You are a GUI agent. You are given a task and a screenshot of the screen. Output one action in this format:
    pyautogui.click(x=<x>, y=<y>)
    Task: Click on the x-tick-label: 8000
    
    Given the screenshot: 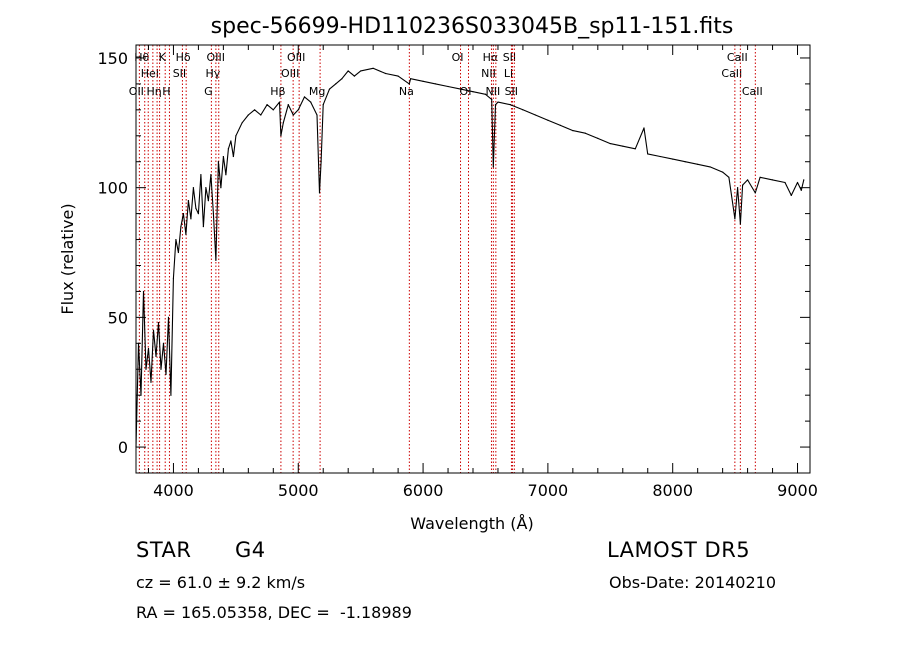 What is the action you would take?
    pyautogui.click(x=672, y=490)
    